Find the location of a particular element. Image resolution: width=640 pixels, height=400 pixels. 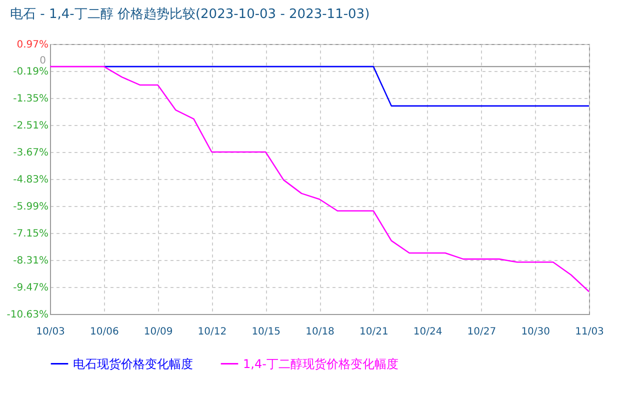

x-tick-label: 10/24 is located at coordinates (427, 332).